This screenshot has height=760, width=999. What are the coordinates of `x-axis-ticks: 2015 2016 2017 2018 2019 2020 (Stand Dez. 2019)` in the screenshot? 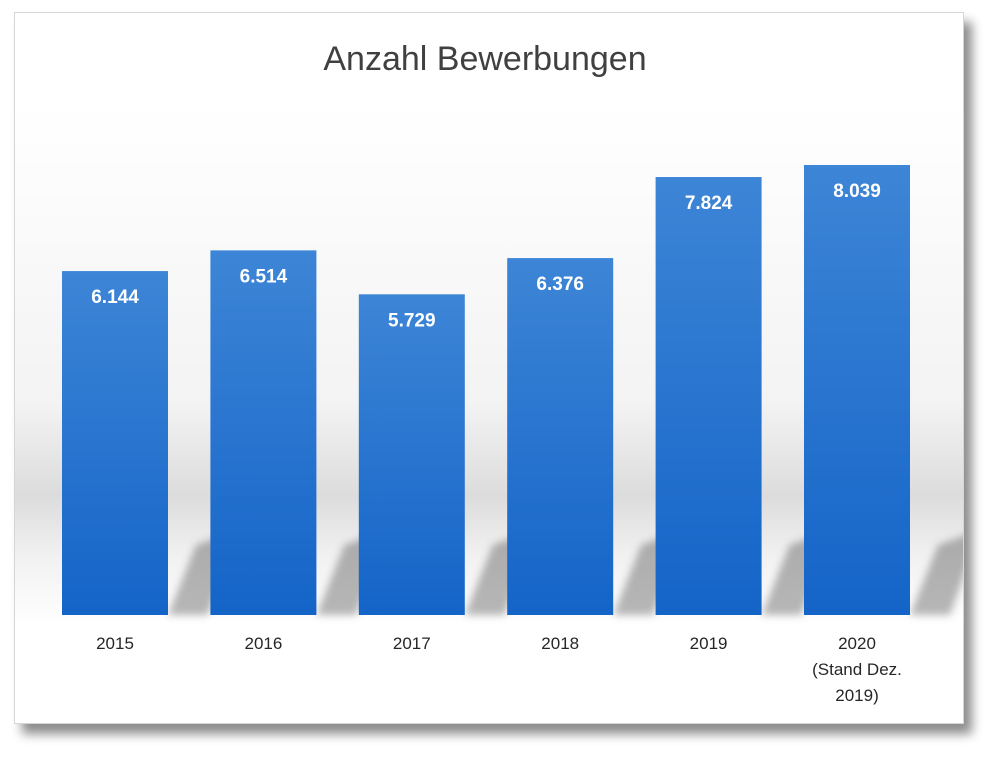 It's located at (499, 669).